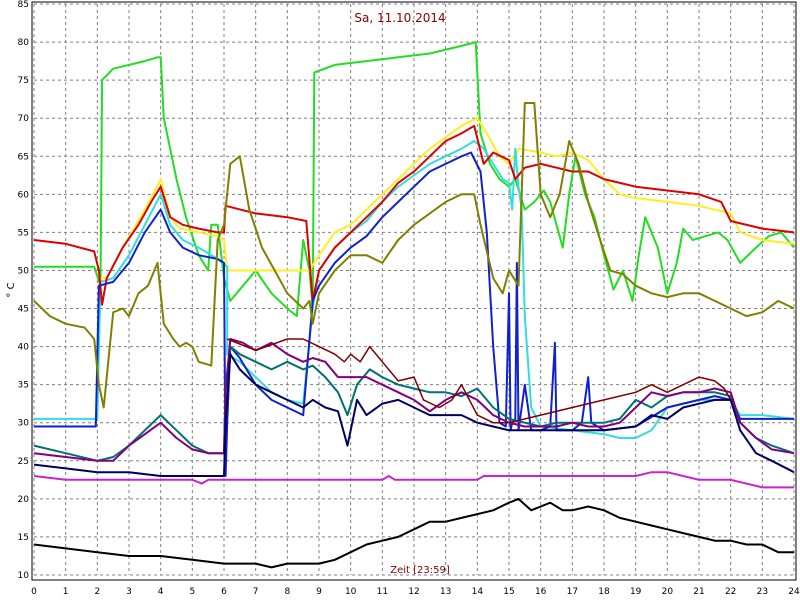 The image size is (800, 600). I want to click on y-tick-label: 85, so click(23, 5).